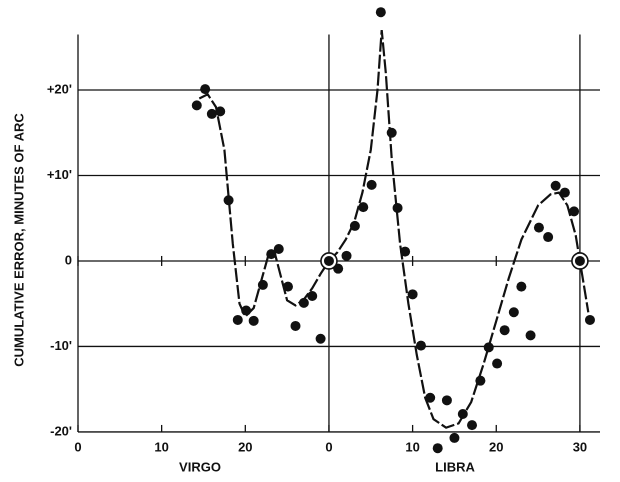 The width and height of the screenshot is (620, 482). Describe the element at coordinates (18, 240) in the screenshot. I see `y-axis-label: CUMULATIVE ERROR, MINUTES OF ARC` at that location.